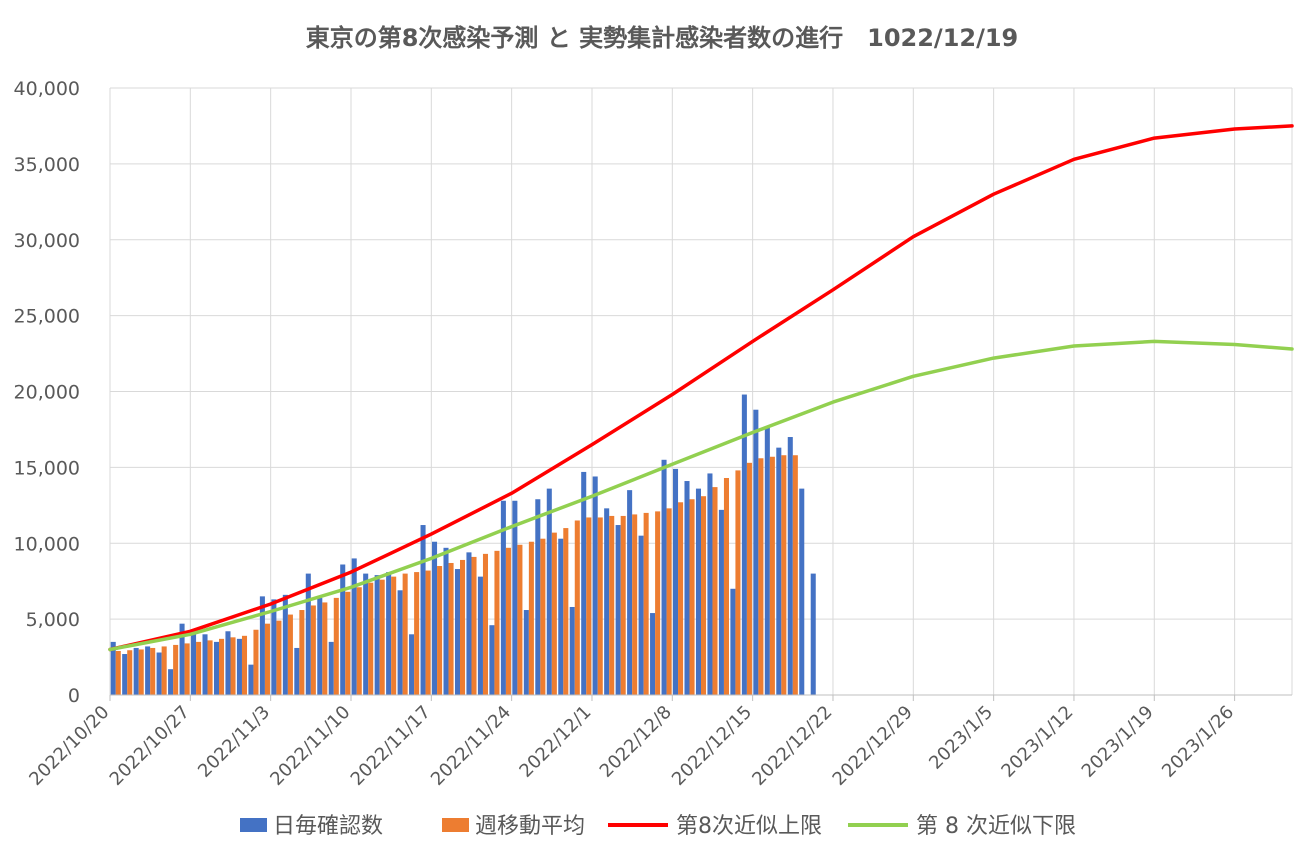 This screenshot has width=1312, height=862. Describe the element at coordinates (1118, 742) in the screenshot. I see `x-tick-label: 2023/1/19` at that location.